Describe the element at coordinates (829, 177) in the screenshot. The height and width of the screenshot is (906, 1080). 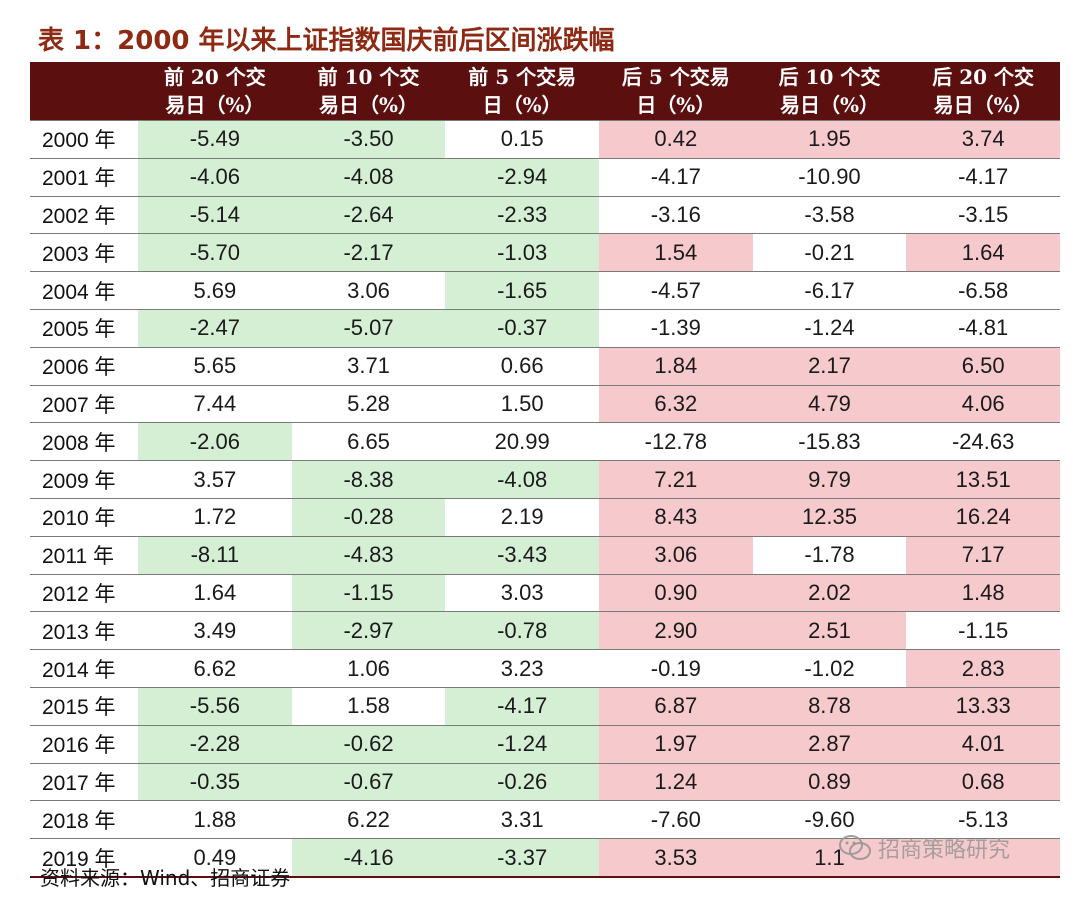
I see `value-cell: -10.90` at that location.